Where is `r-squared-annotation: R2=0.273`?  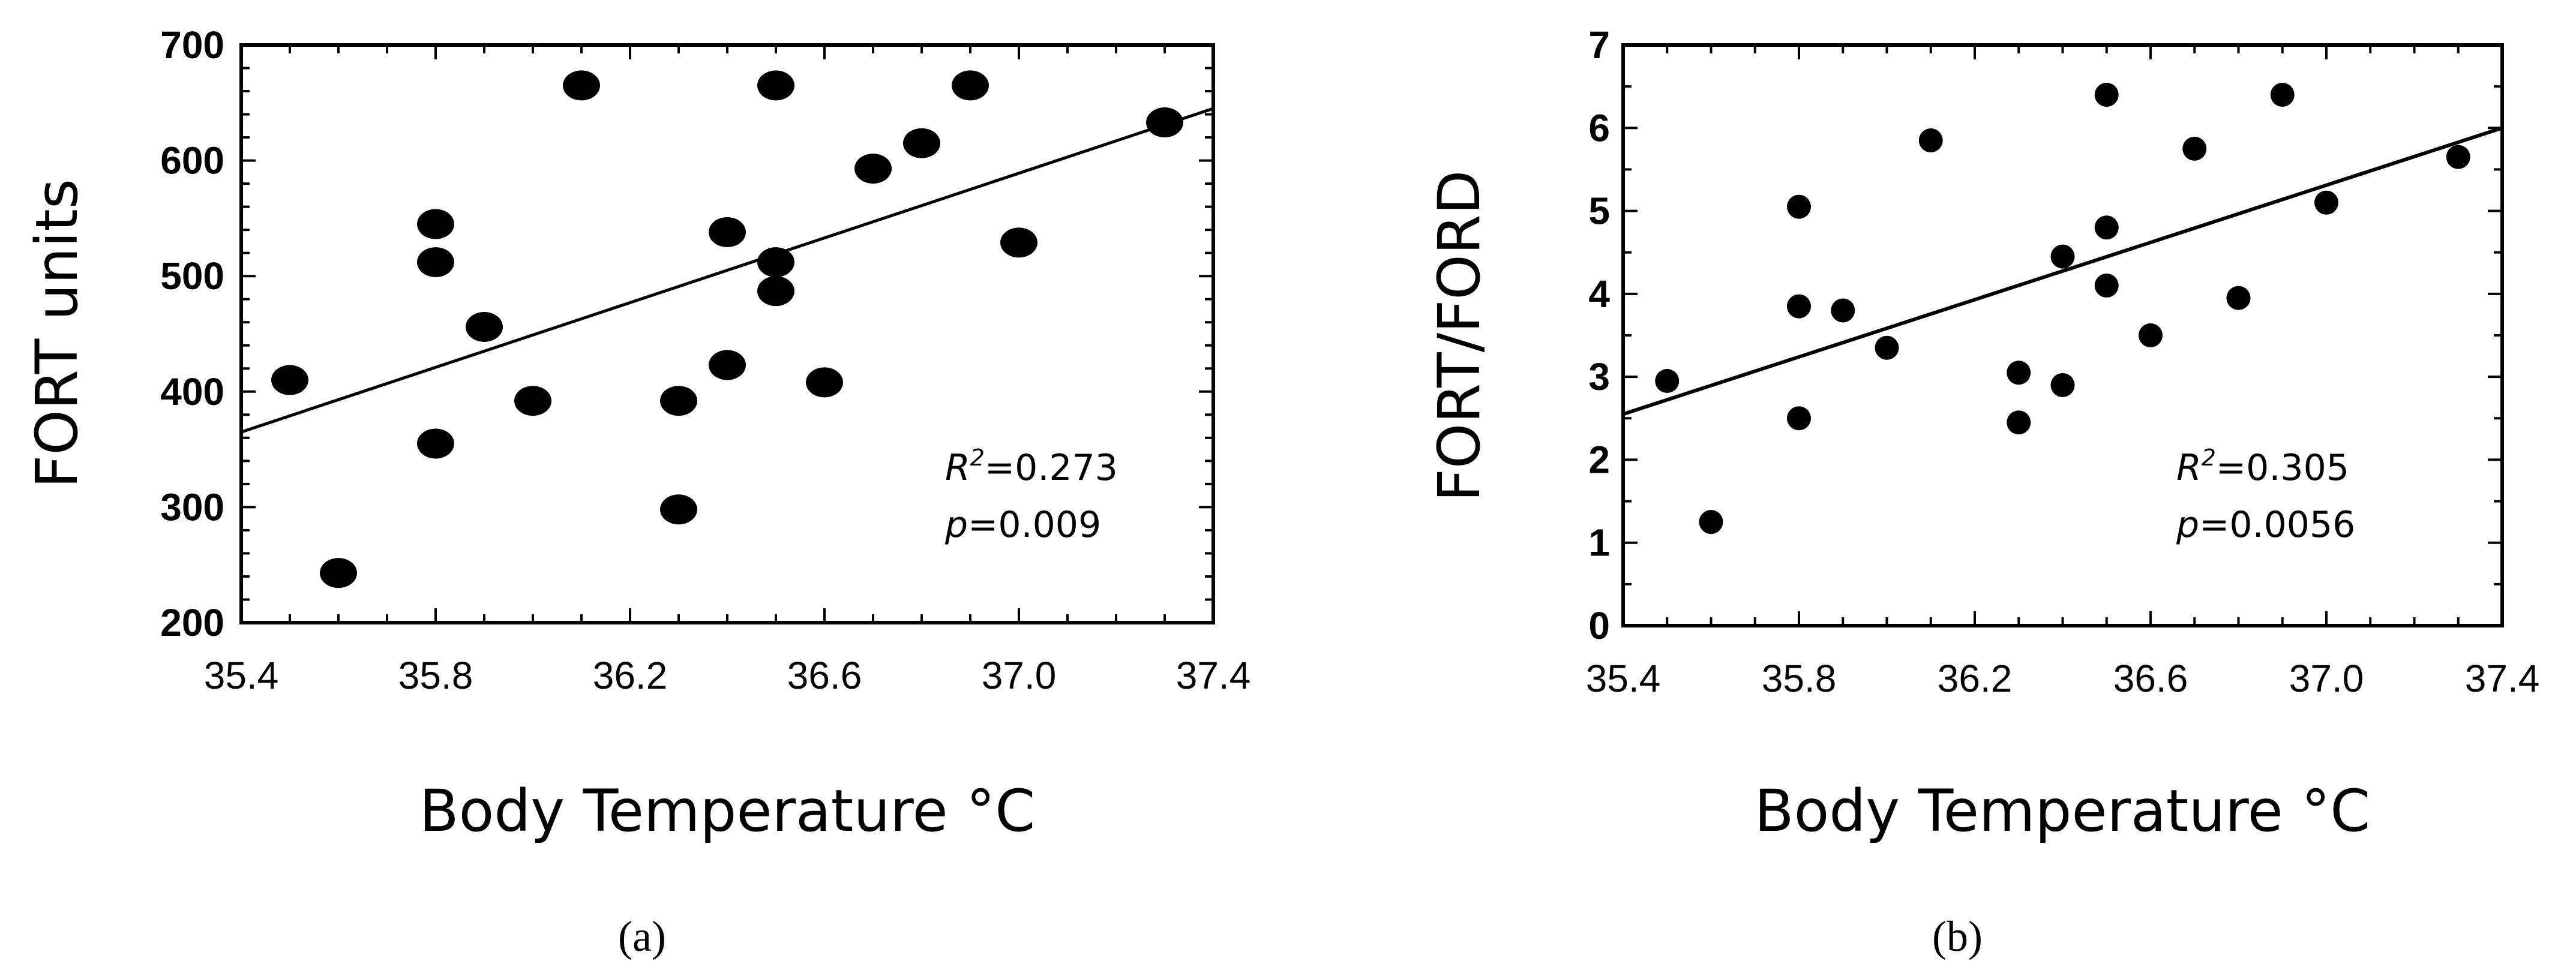
r-squared-annotation: R2=0.273 is located at coordinates (1031, 467).